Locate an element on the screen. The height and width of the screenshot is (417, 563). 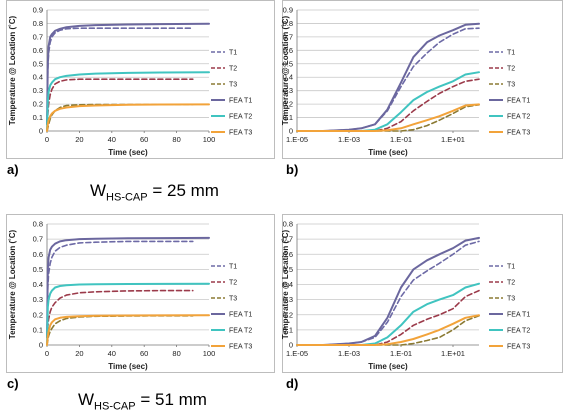
x-tick-label: 20 is located at coordinates (79, 139).